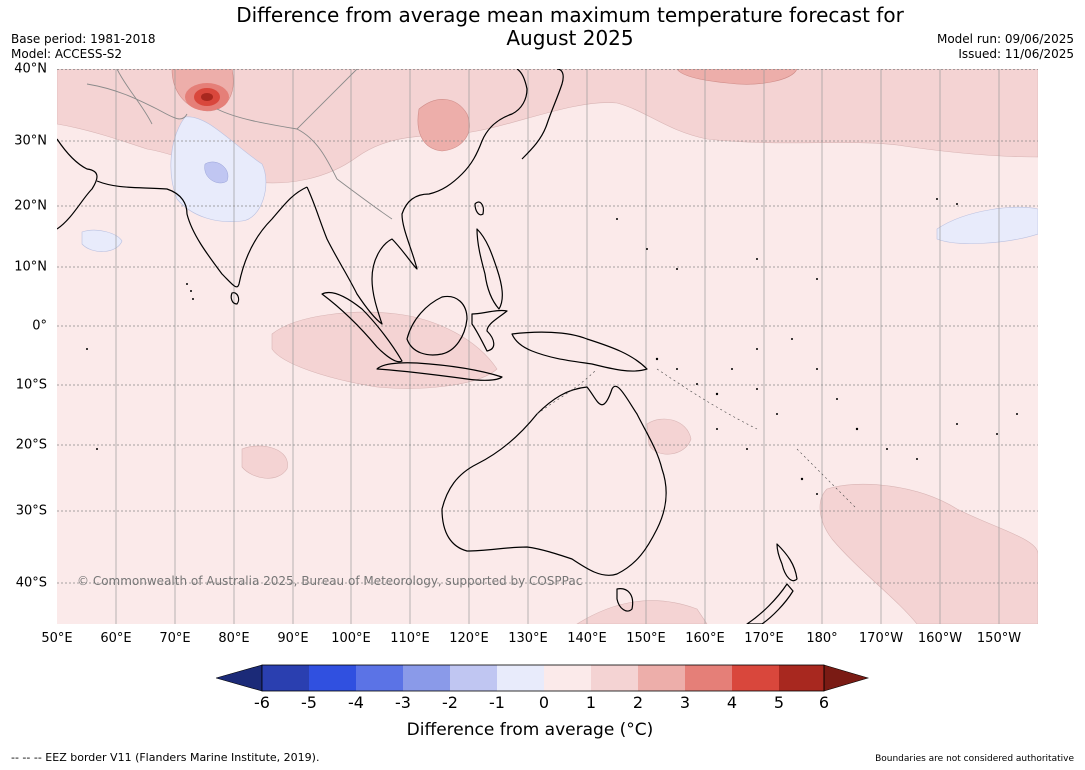 The height and width of the screenshot is (770, 1085). Describe the element at coordinates (625, 600) in the screenshot. I see `coast-tasmania` at that location.